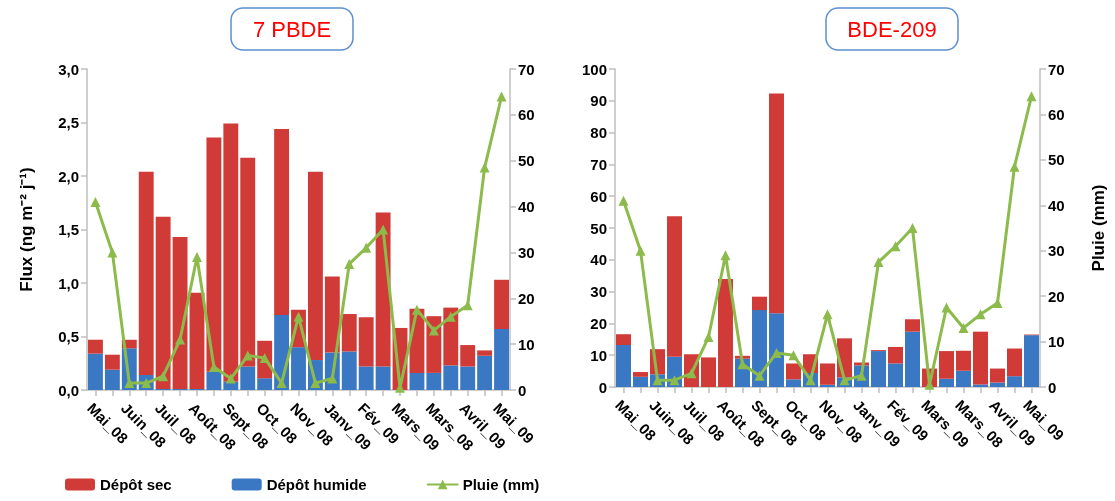 The height and width of the screenshot is (501, 1115). What do you see at coordinates (526, 115) in the screenshot?
I see `y2-tick-label: 60` at bounding box center [526, 115].